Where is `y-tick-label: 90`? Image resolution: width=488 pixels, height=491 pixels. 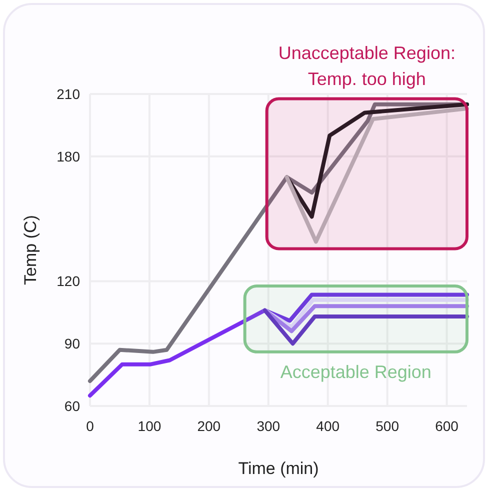
y-tick-label: 90 is located at coordinates (72, 344).